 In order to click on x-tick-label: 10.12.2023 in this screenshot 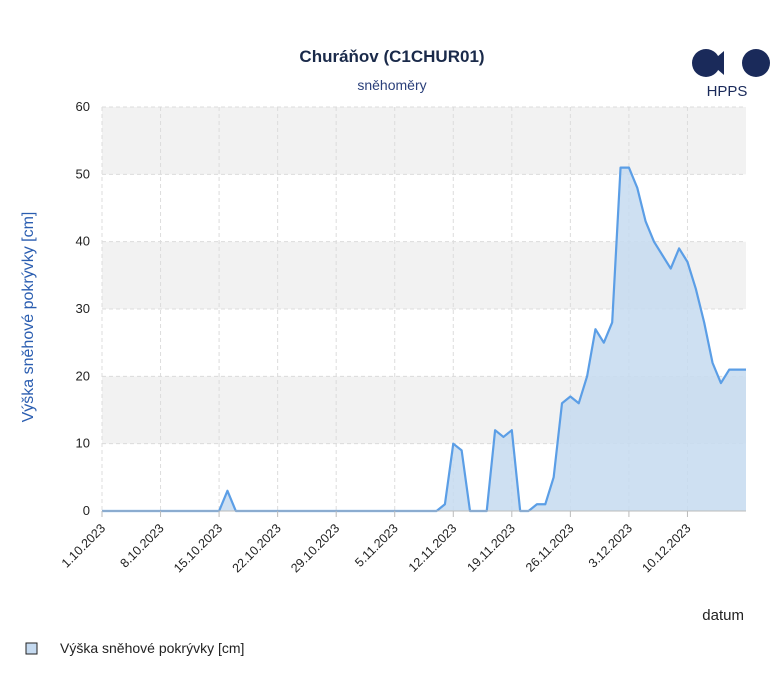, I will do `click(666, 548)`.